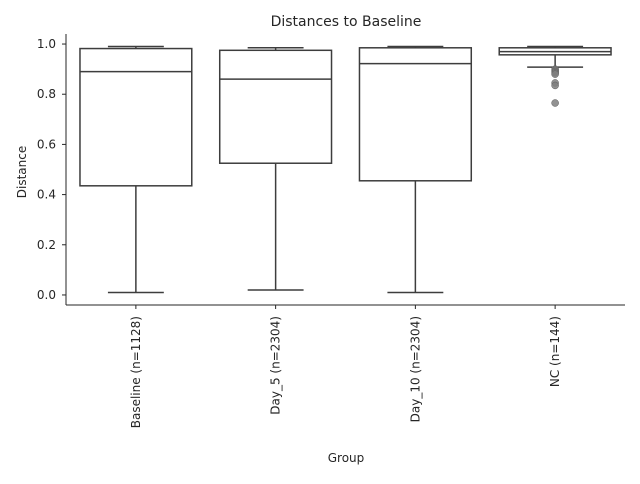 This screenshot has height=484, width=640. What do you see at coordinates (555, 351) in the screenshot?
I see `x-tick-label: NC (n=144)` at bounding box center [555, 351].